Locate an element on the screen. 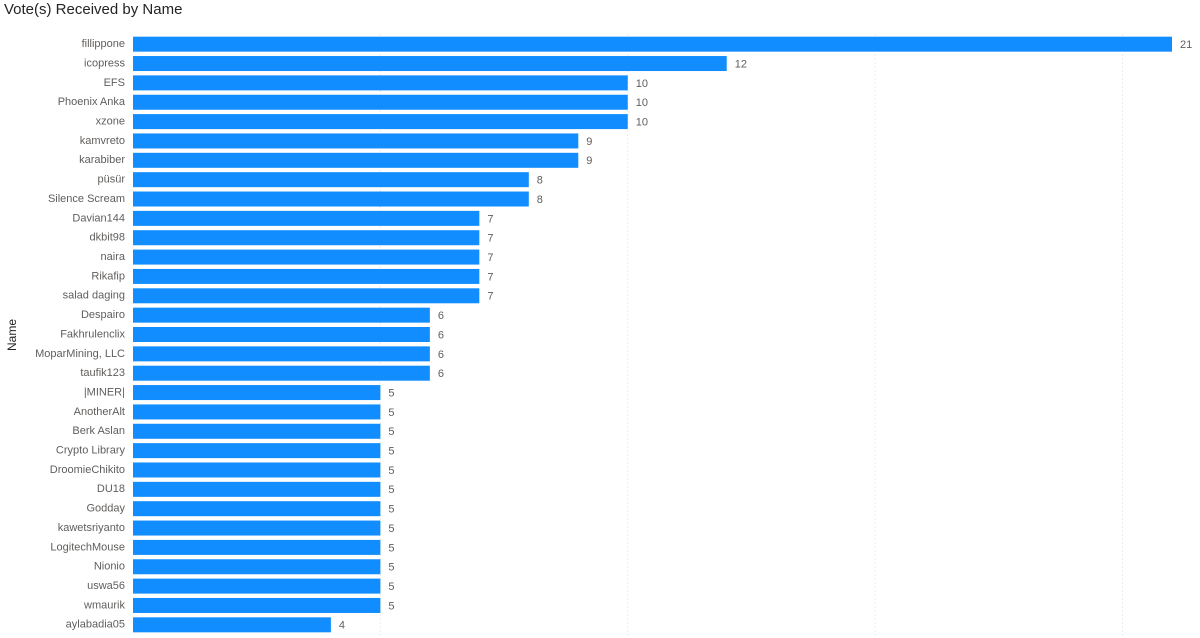 The height and width of the screenshot is (638, 1200). y-tick-label: taufik123 is located at coordinates (102, 373).